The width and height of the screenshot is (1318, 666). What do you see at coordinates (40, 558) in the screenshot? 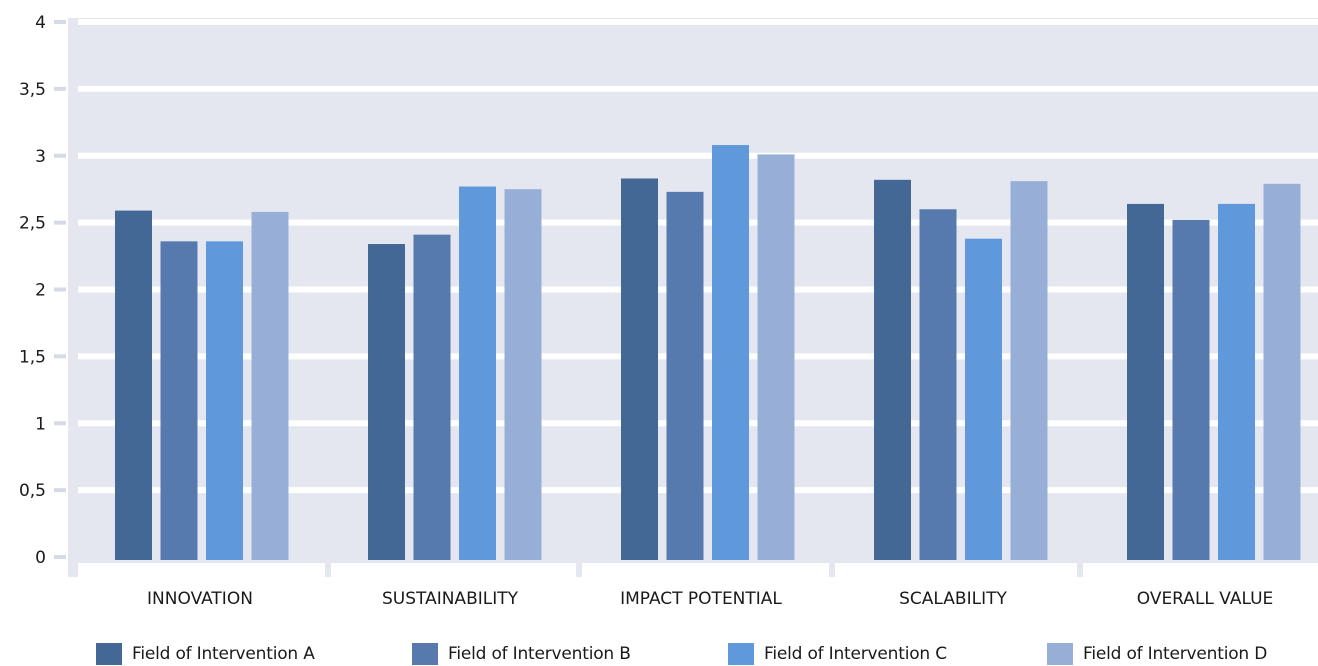
I see `y-tick-label: 0` at bounding box center [40, 558].